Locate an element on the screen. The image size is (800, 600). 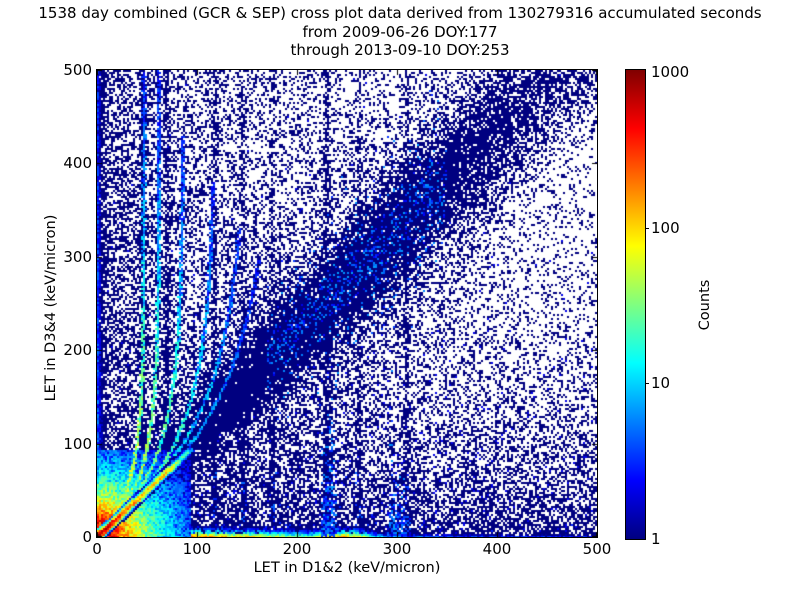
y-tick-label: 200 is located at coordinates (77, 350).